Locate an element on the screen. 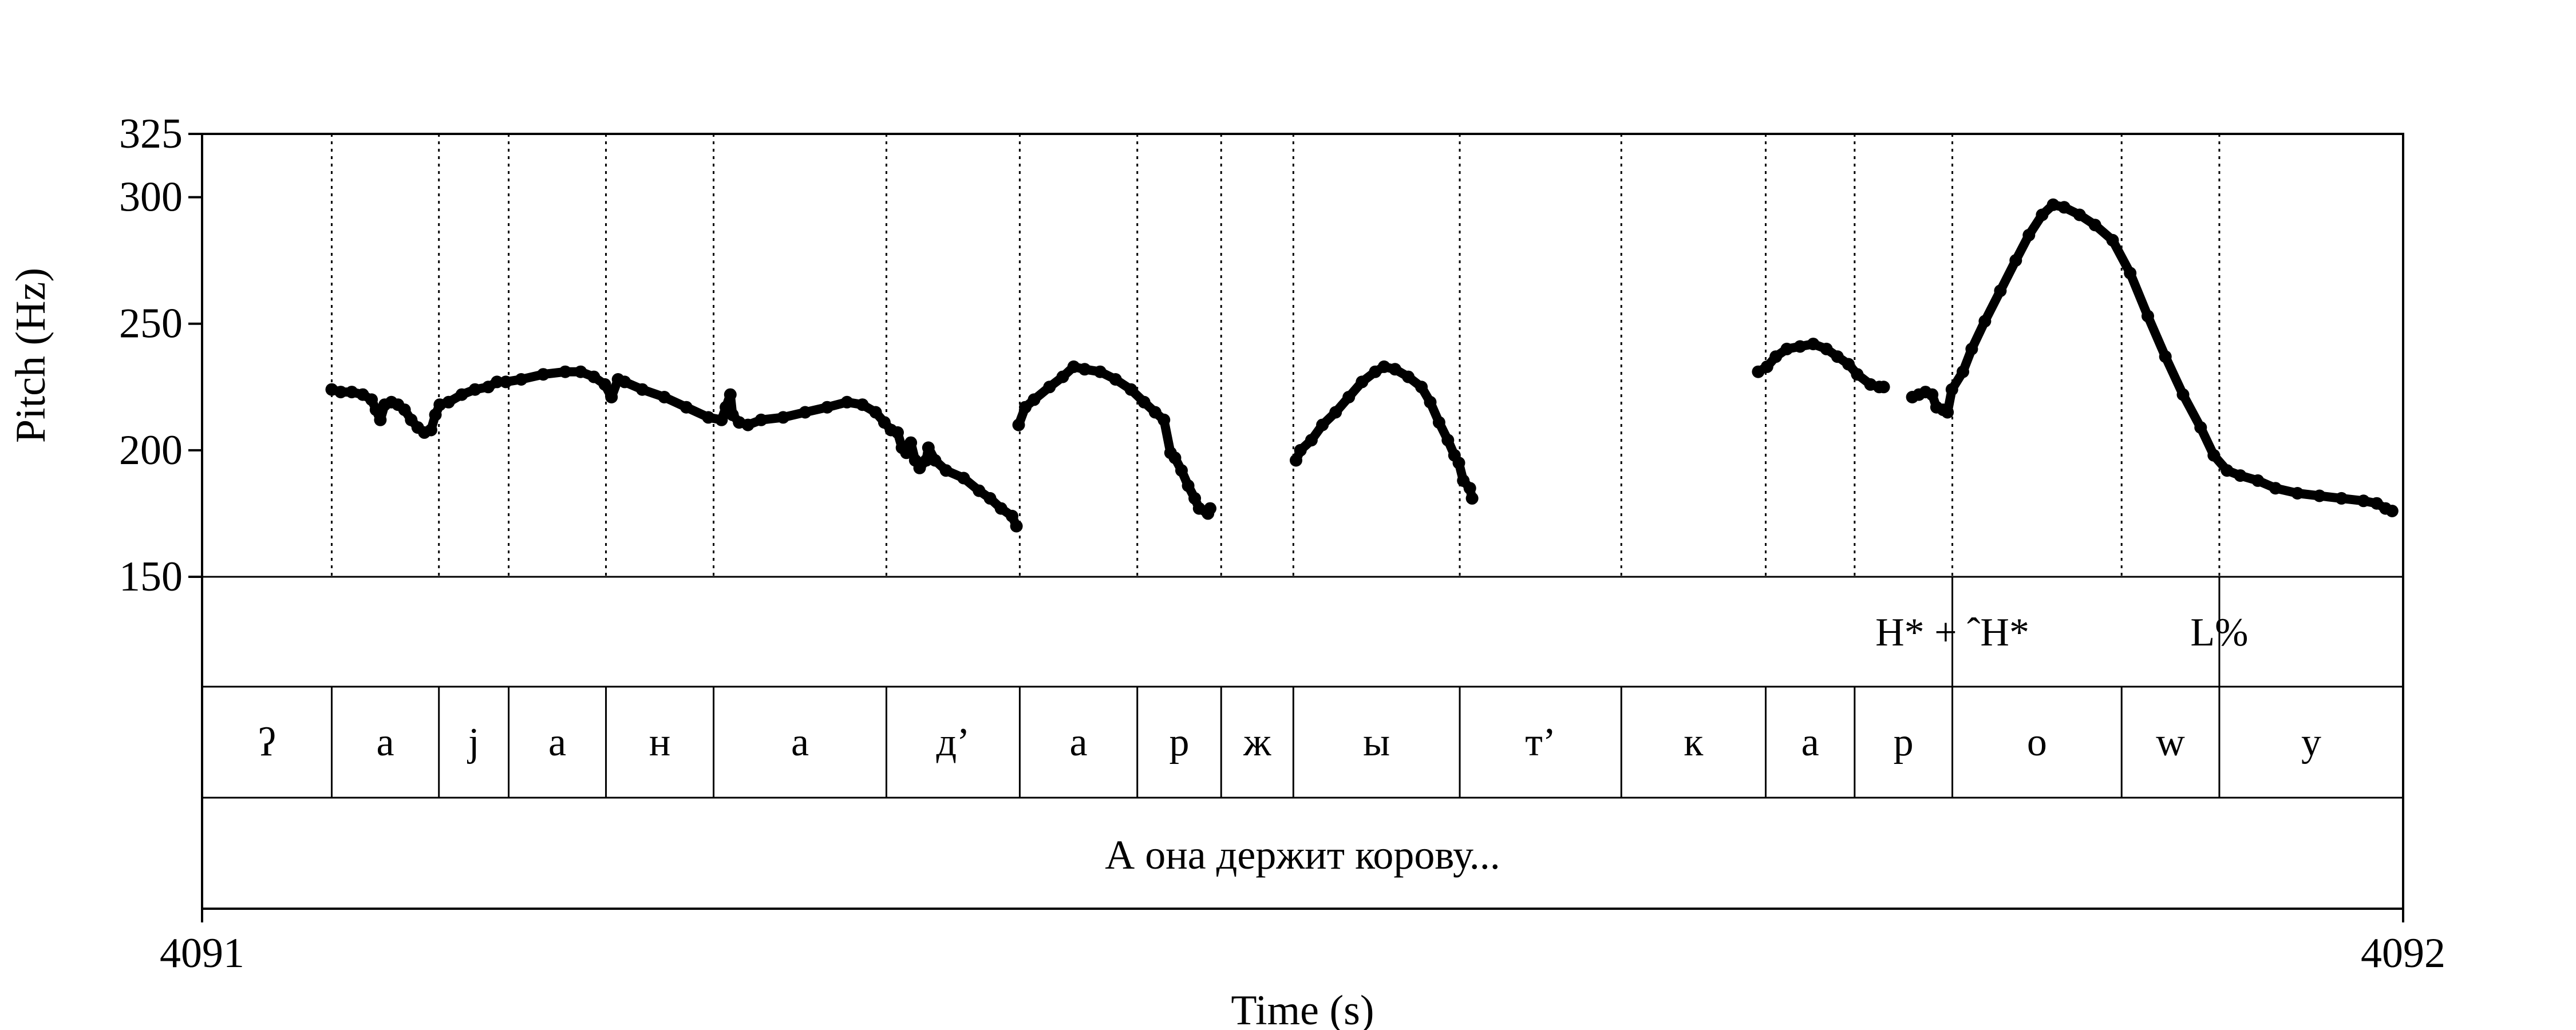 This screenshot has height=1030, width=2576. tone-label: L% is located at coordinates (2219, 633).